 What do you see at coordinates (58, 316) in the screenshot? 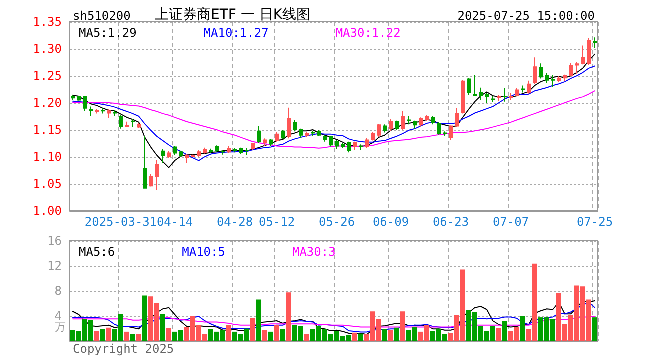
I see `y-tick-label: 4` at bounding box center [58, 316].